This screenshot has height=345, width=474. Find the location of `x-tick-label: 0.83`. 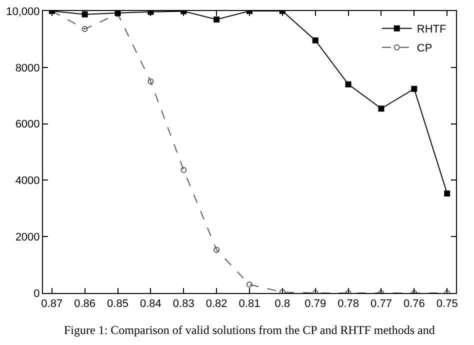

x-tick-label: 0.83 is located at coordinates (183, 304).